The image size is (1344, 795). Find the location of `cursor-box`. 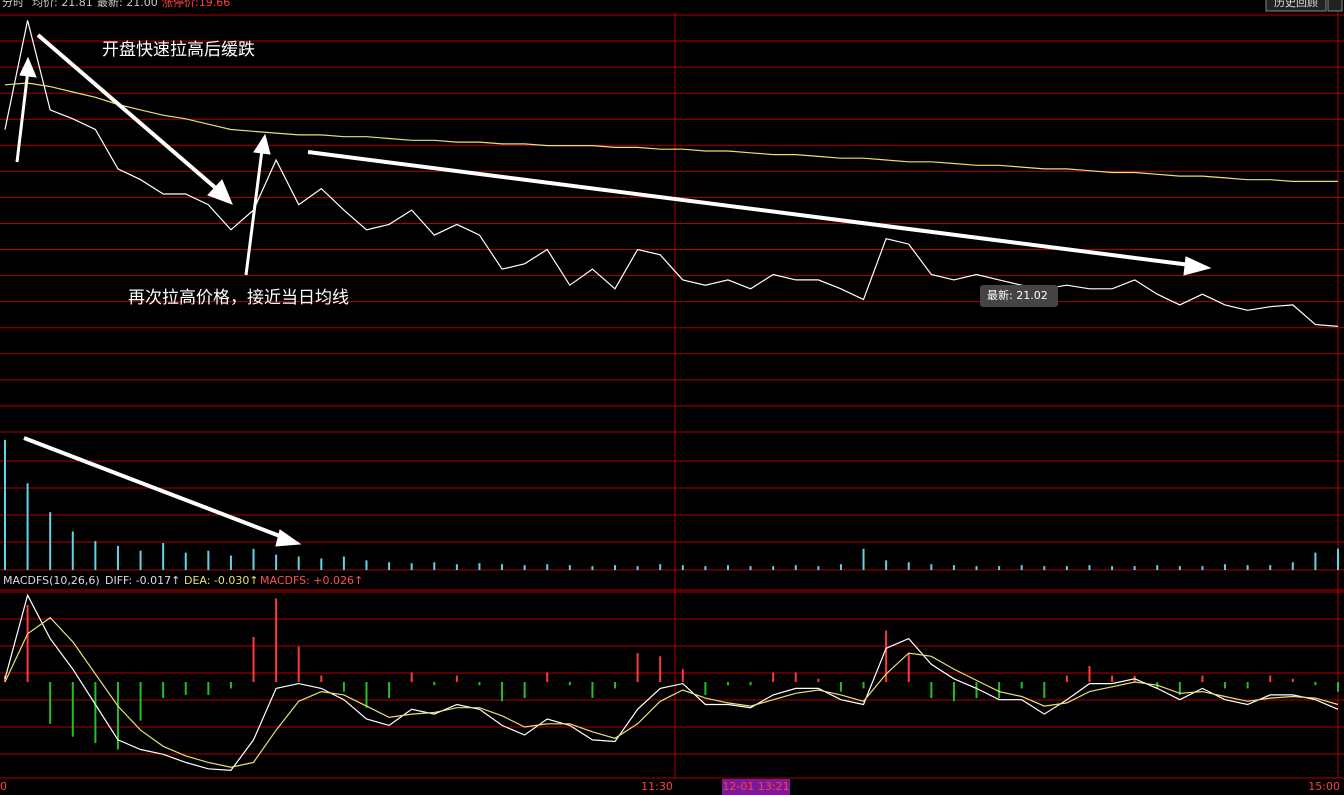

cursor-box is located at coordinates (756, 787).